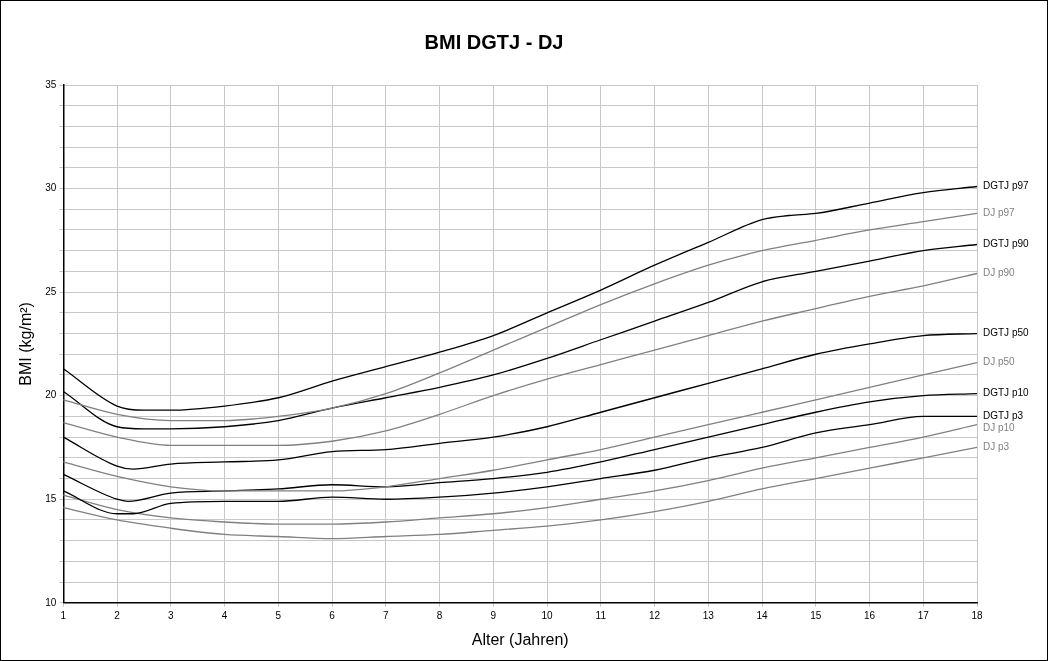 This screenshot has width=1048, height=661. I want to click on series-label: DGTJ p97, so click(1006, 186).